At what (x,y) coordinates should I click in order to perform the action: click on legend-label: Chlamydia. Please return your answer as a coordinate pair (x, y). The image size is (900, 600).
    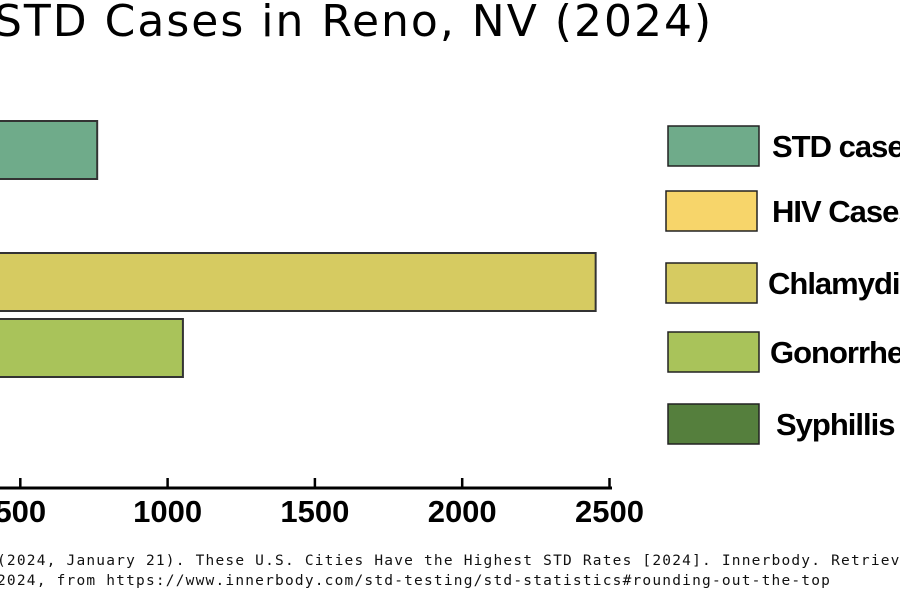
    Looking at the image, I should click on (834, 283).